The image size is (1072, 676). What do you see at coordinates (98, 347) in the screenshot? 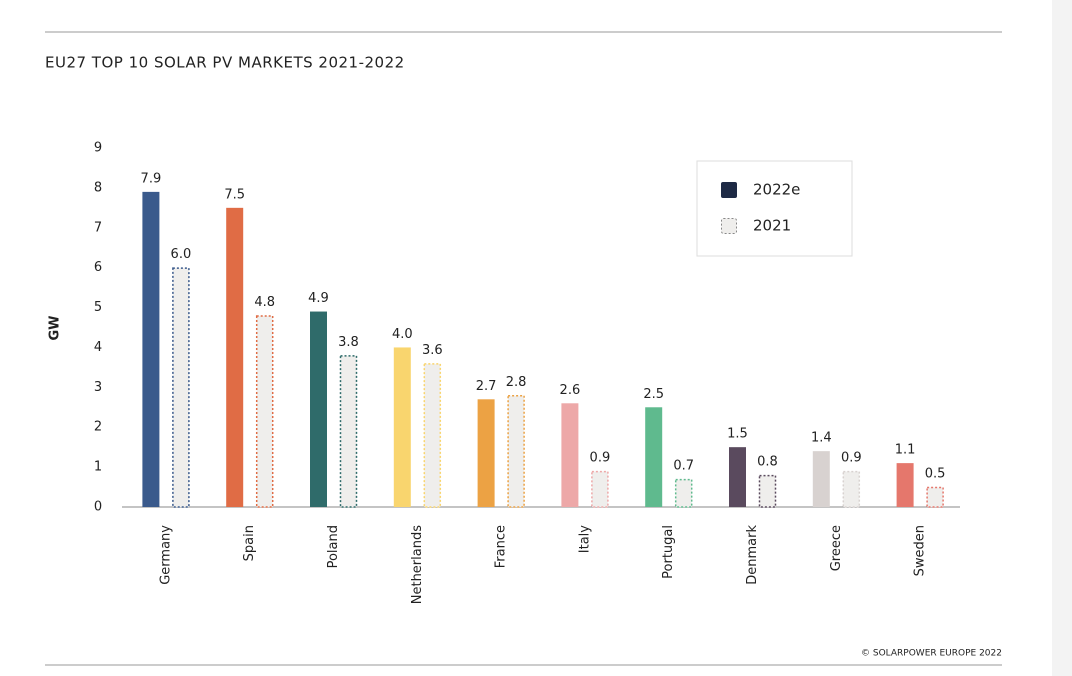
I see `y-tick-label: 4` at bounding box center [98, 347].